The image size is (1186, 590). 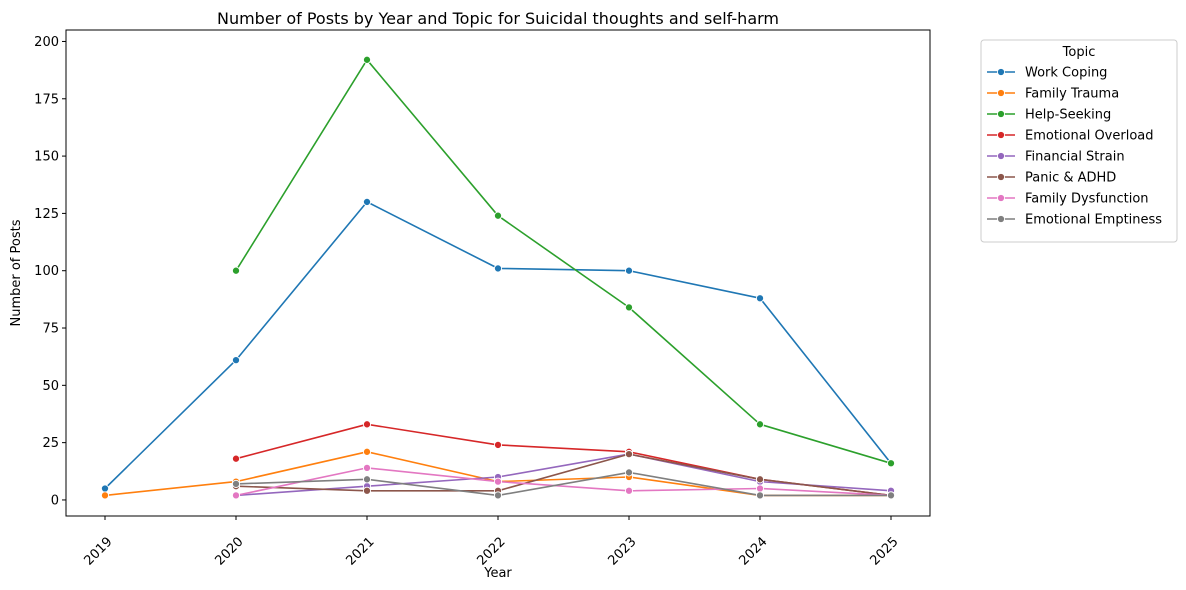 What do you see at coordinates (46, 214) in the screenshot?
I see `y-tick-label: 125` at bounding box center [46, 214].